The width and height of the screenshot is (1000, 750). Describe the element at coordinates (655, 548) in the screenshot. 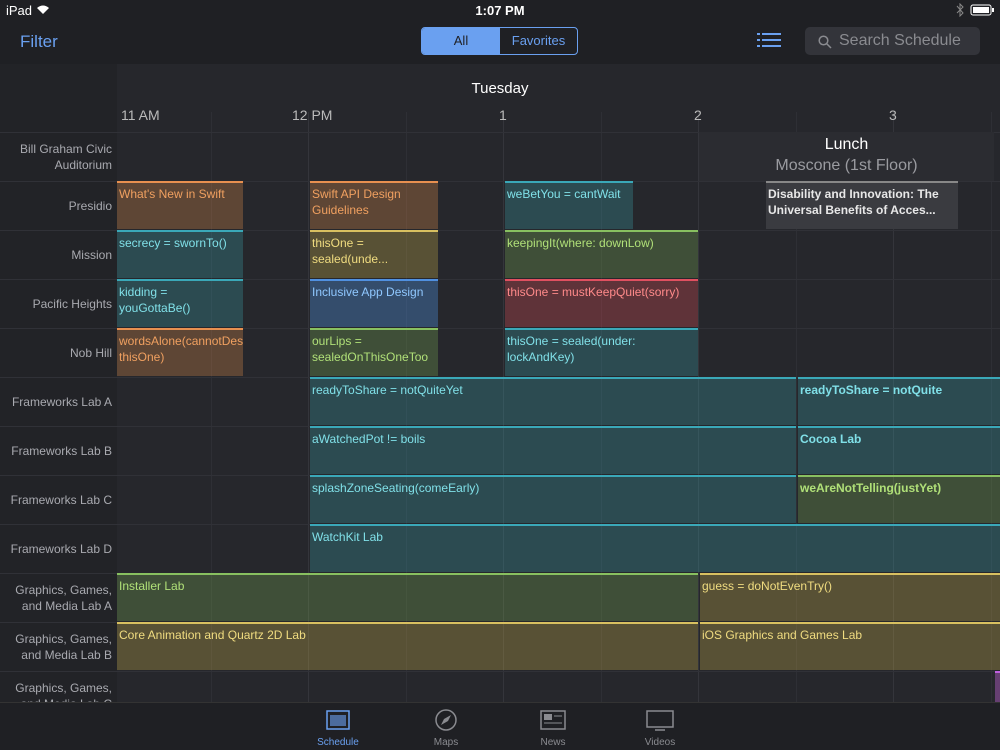

I see `event: WatchKit Lab` at that location.